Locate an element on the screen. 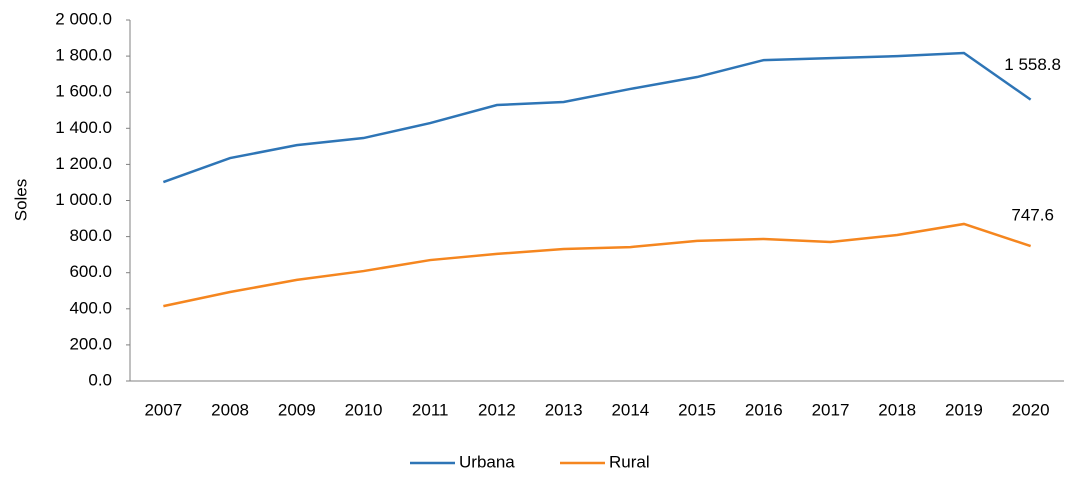 Image resolution: width=1067 pixels, height=481 pixels. y-tick-label: 800.0 is located at coordinates (90, 235).